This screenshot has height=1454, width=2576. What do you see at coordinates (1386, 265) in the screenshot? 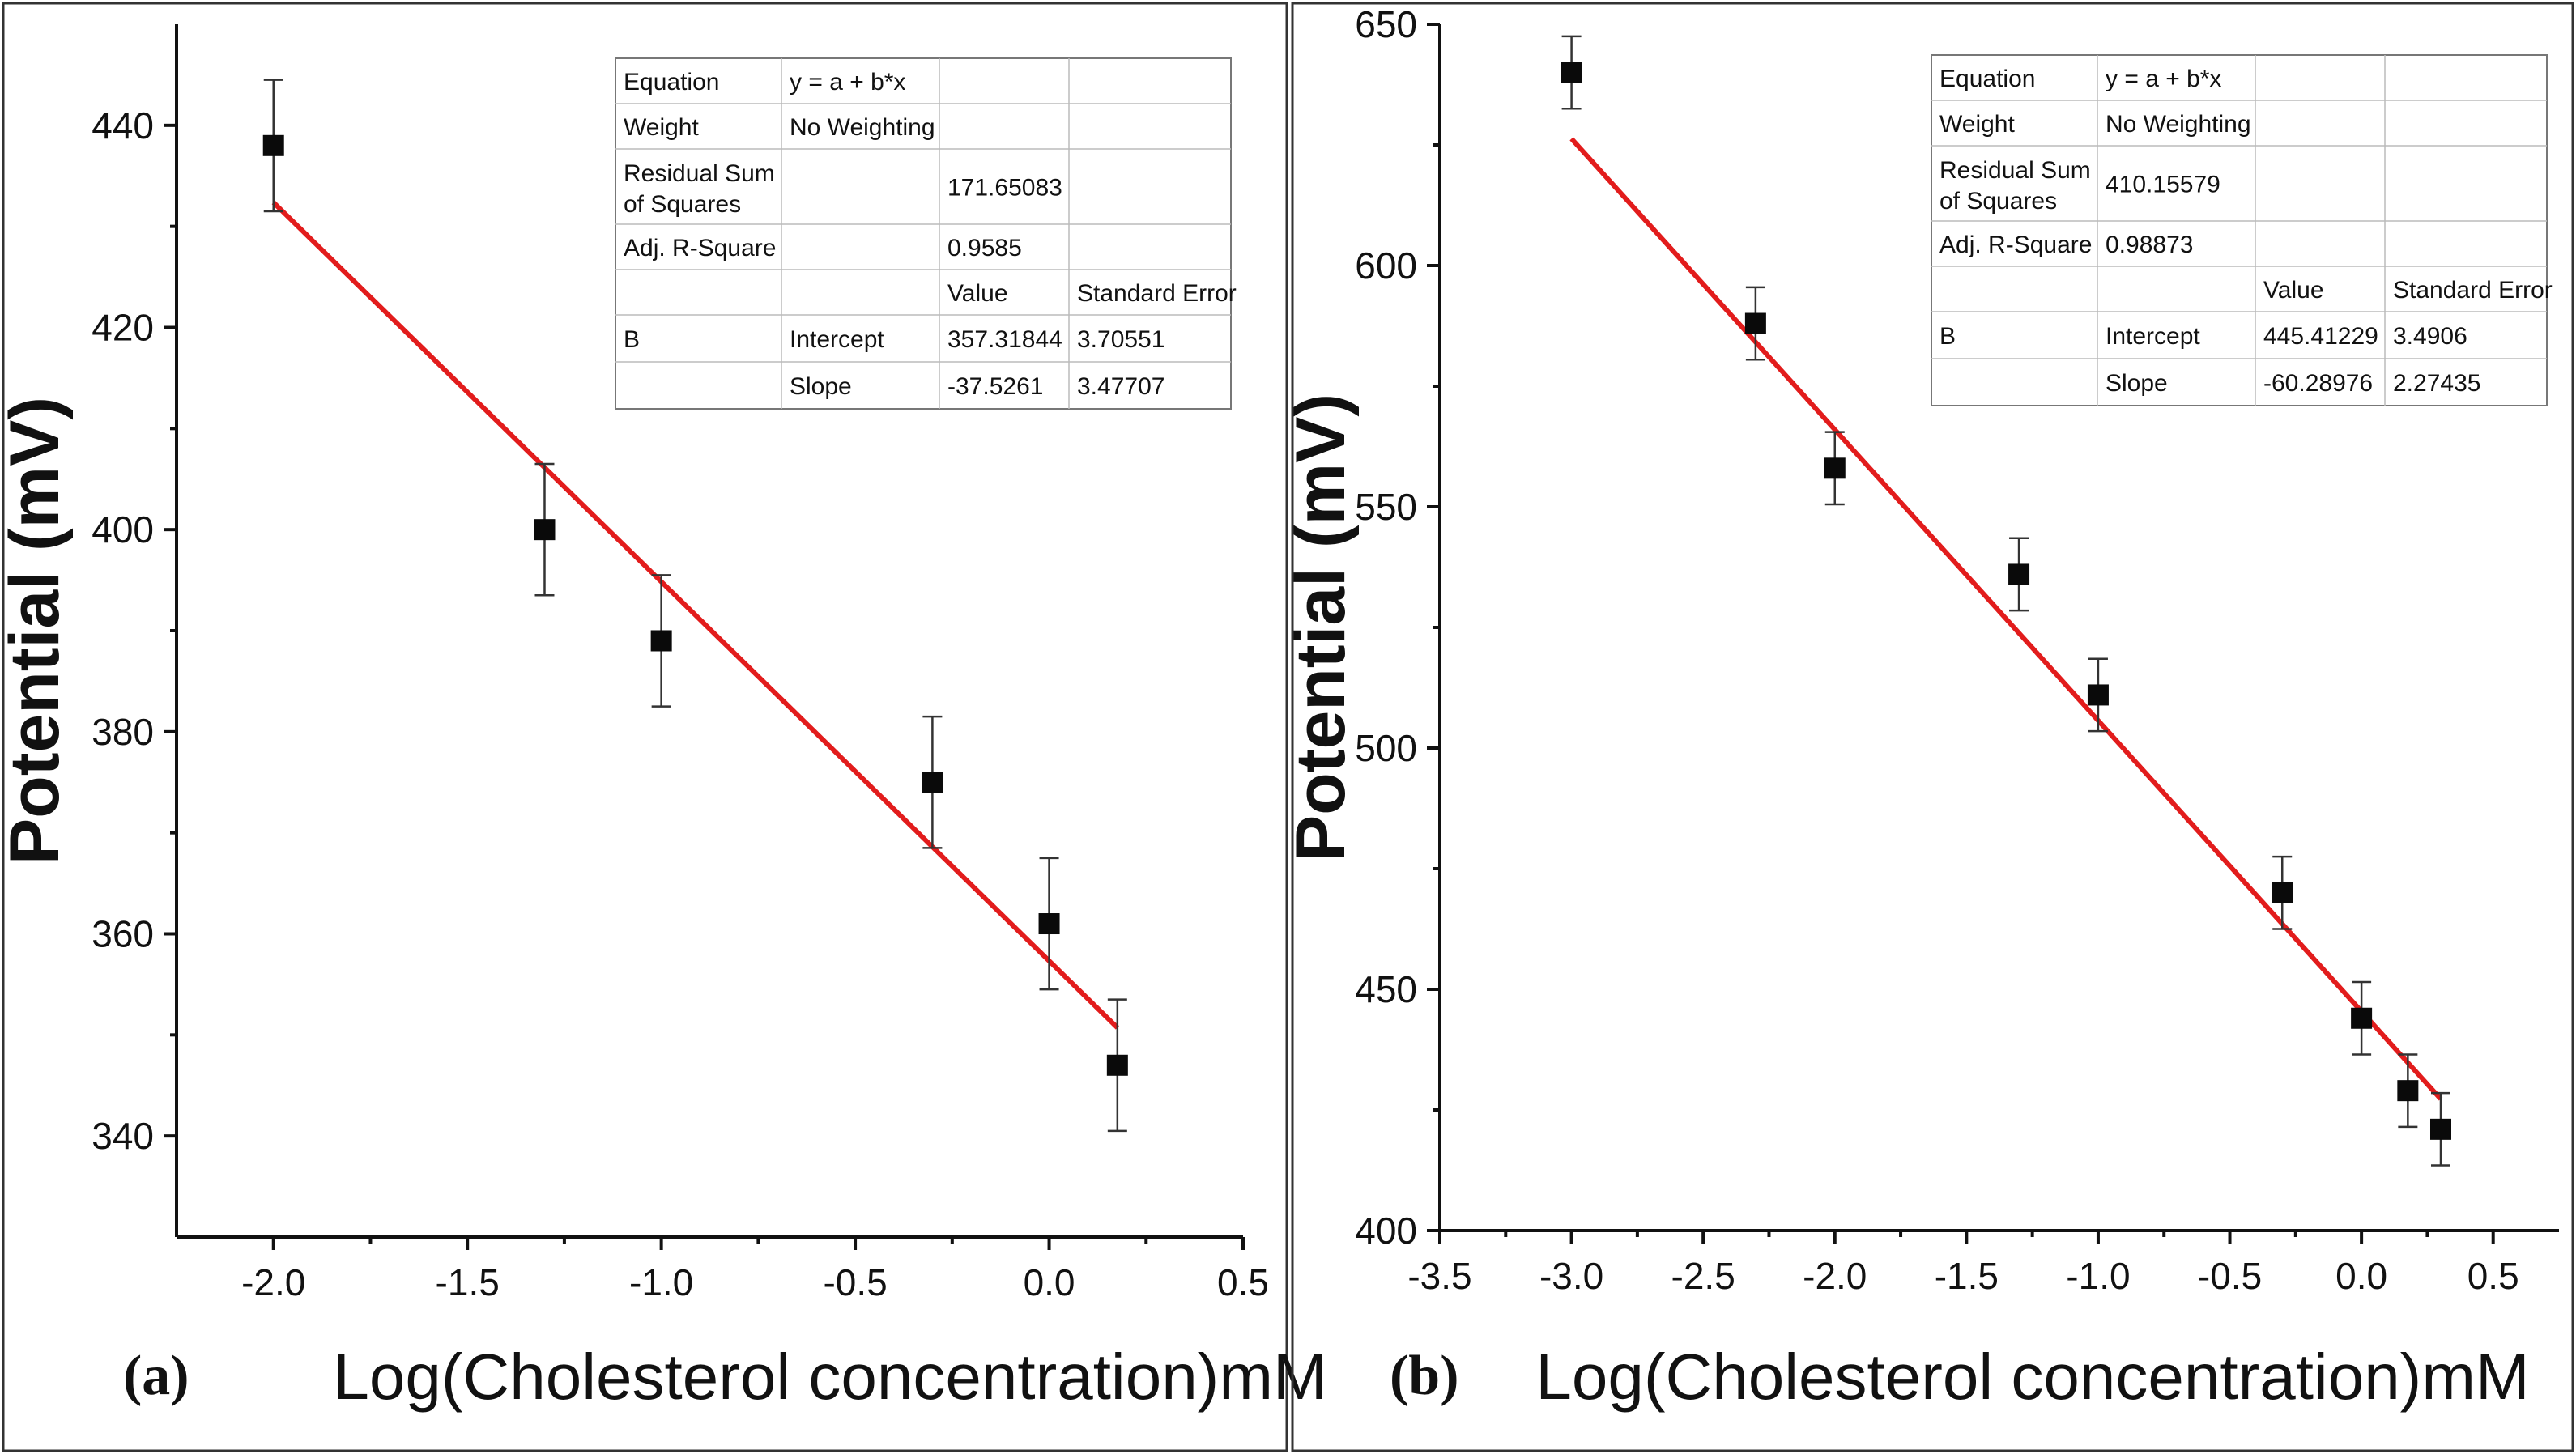
I see `y-tick-label: 600` at bounding box center [1386, 265].